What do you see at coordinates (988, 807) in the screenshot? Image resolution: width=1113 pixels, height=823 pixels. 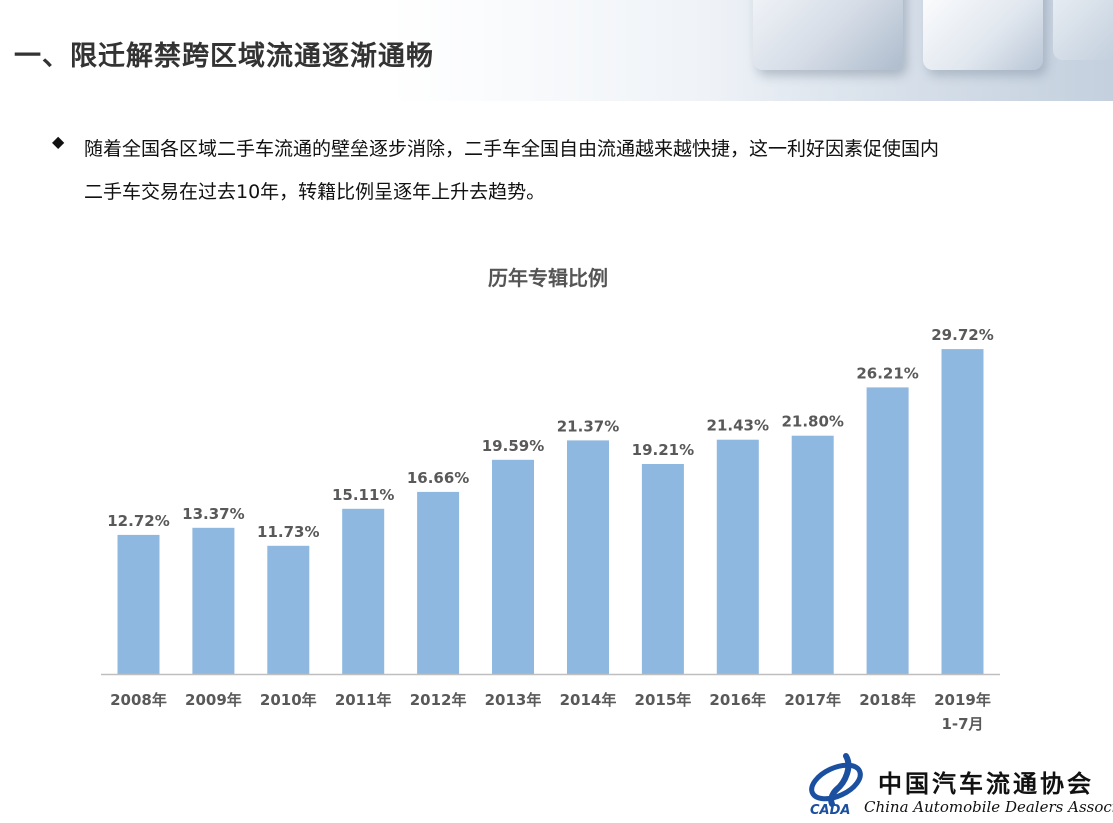 I see `logo-english-name: China Automobile Dealers Association` at bounding box center [988, 807].